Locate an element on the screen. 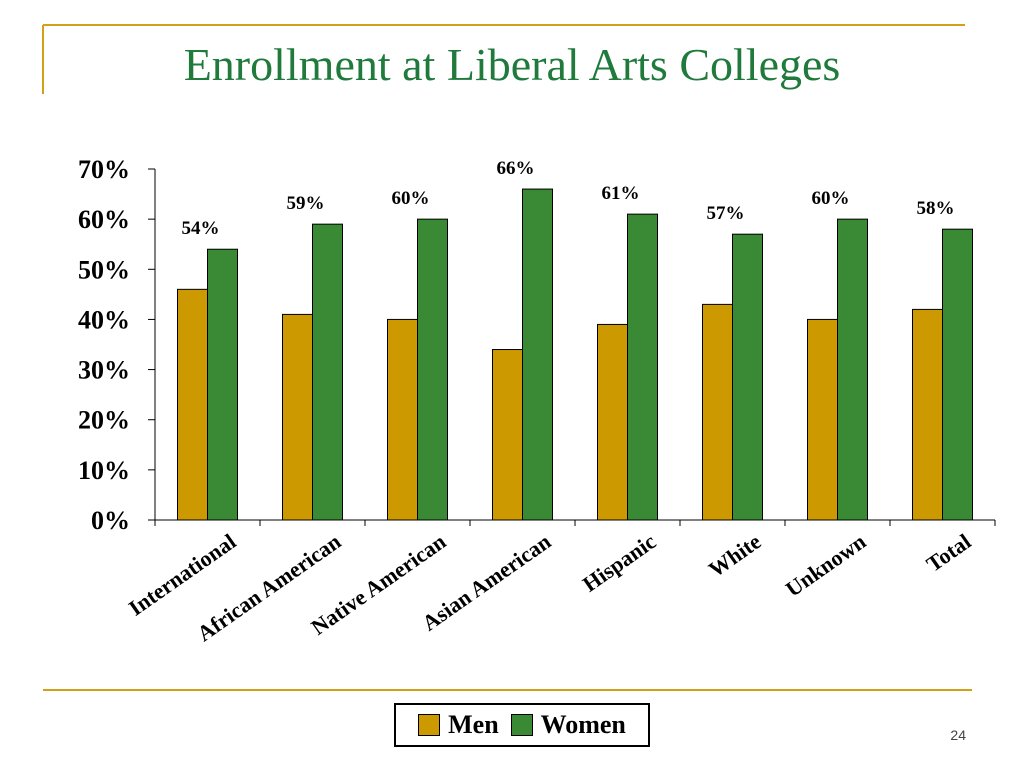  legend-swatch-men is located at coordinates (429, 725).